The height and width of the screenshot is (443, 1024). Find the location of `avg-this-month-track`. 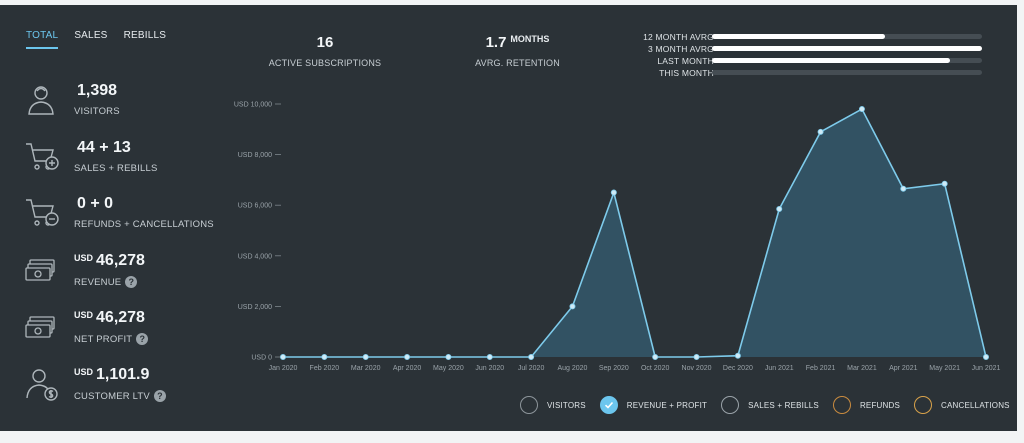

avg-this-month-track is located at coordinates (847, 72).